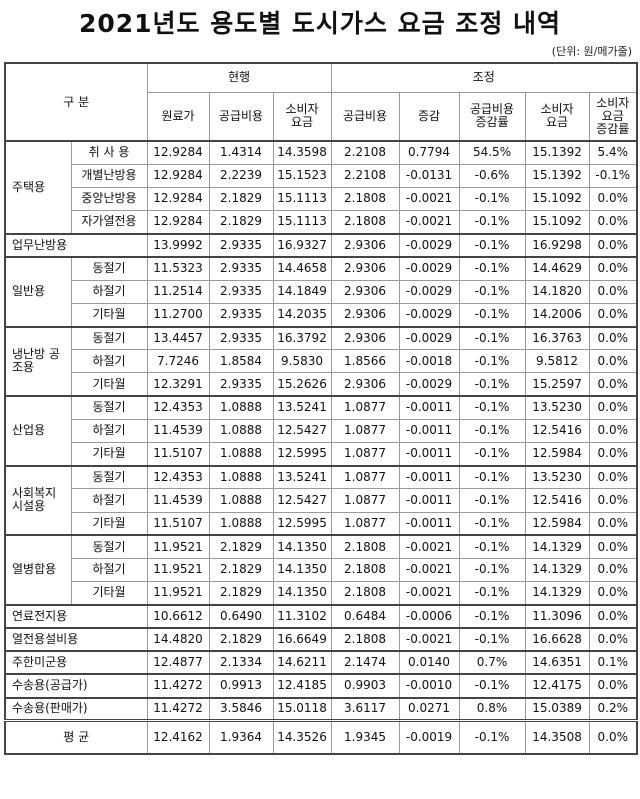  What do you see at coordinates (302, 175) in the screenshot?
I see `cell-consumer: 15.1523` at bounding box center [302, 175].